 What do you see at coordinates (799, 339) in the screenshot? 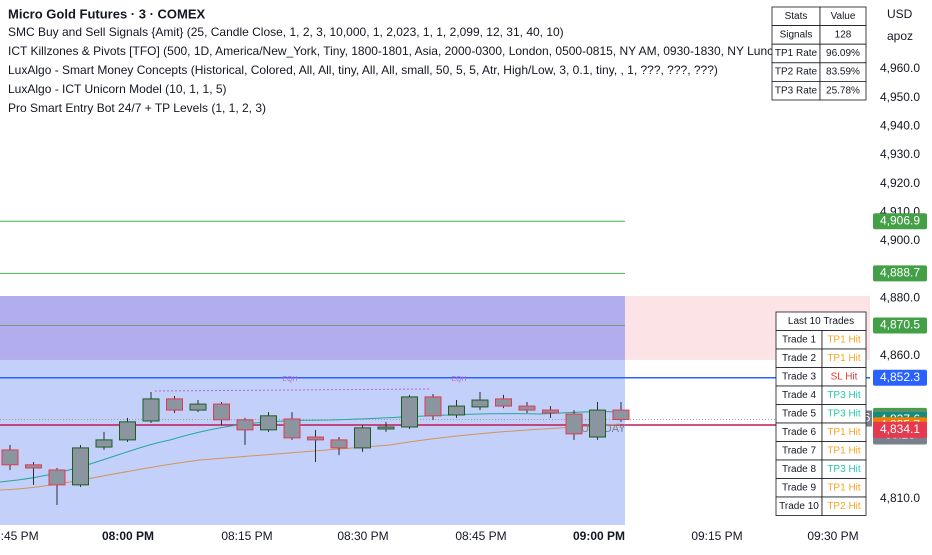
I see `table-text: Trade 1` at bounding box center [799, 339].